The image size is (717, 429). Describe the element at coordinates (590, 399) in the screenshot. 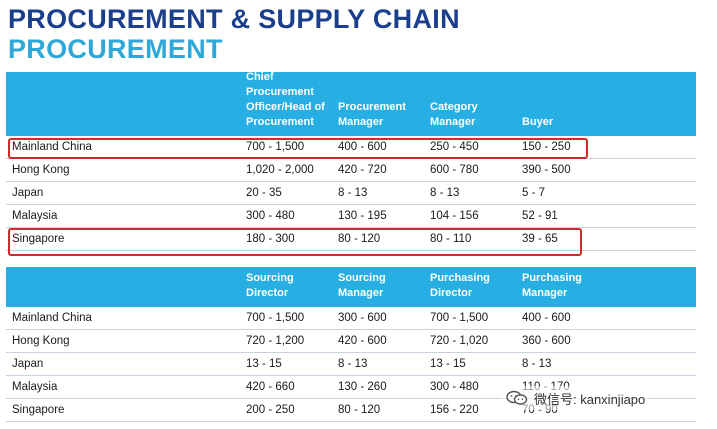

I see `watermark-text: 微信号: kanxinjiapo` at that location.